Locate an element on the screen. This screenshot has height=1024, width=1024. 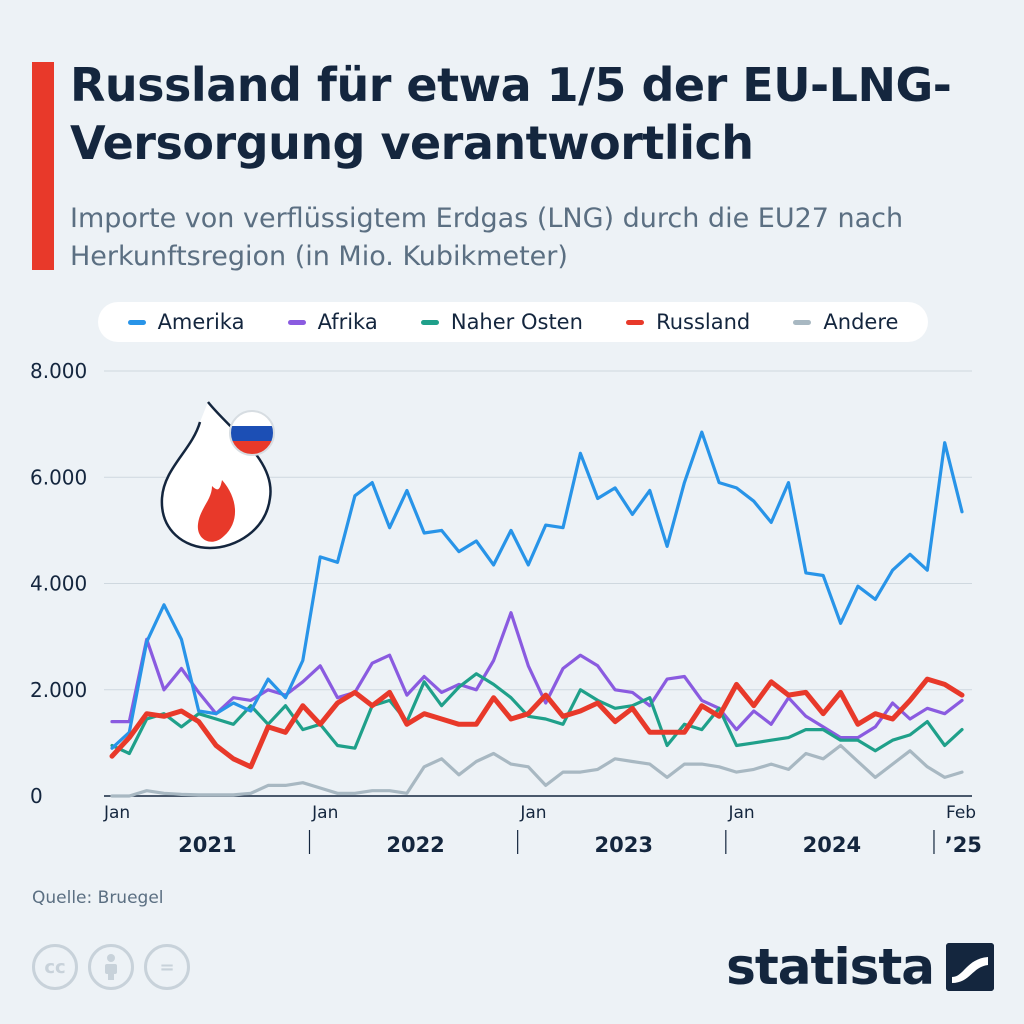
legend-label: Afrika is located at coordinates (347, 322).